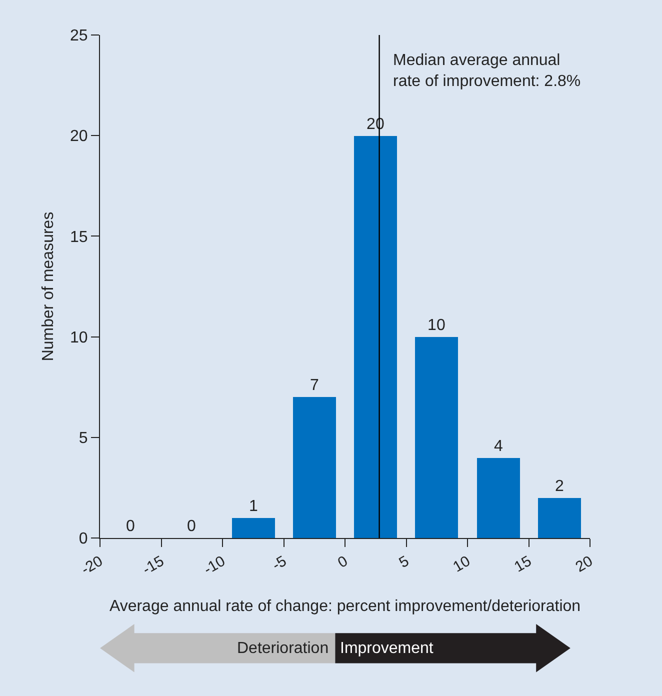 The image size is (662, 696). What do you see at coordinates (345, 607) in the screenshot?
I see `x-axis-title: Average annual rate of change: percent improvement/deterioration` at bounding box center [345, 607].